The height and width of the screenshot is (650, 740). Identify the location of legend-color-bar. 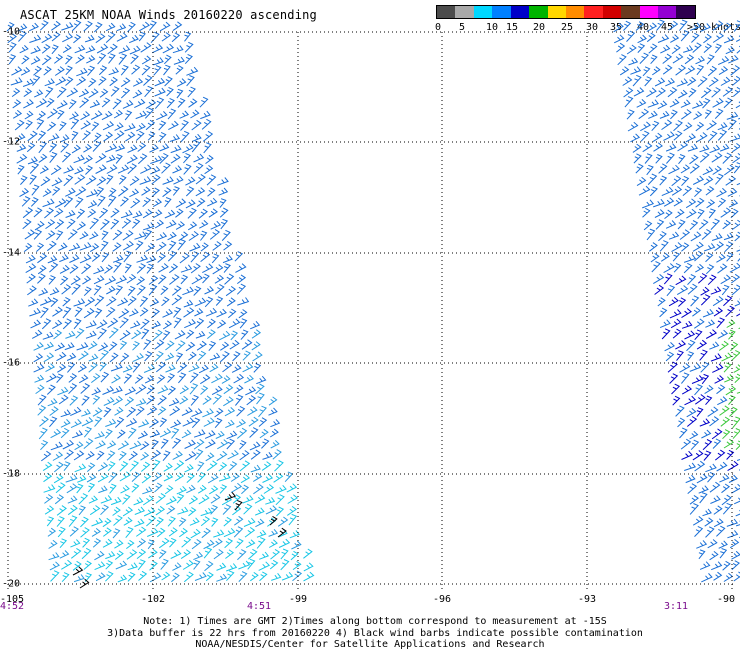
(566, 12).